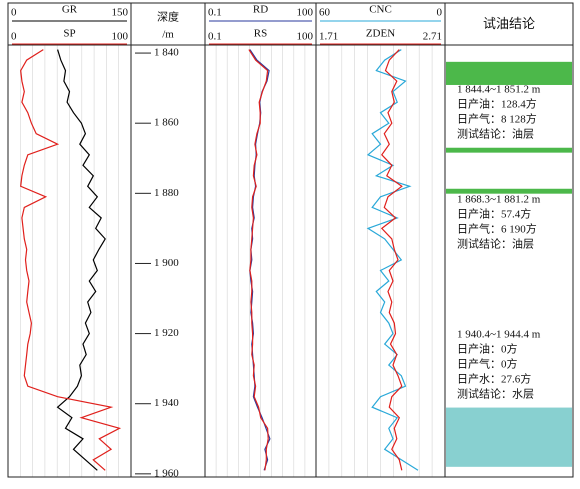 The height and width of the screenshot is (489, 580). What do you see at coordinates (70, 10) in the screenshot?
I see `curve-name: GR` at bounding box center [70, 10].